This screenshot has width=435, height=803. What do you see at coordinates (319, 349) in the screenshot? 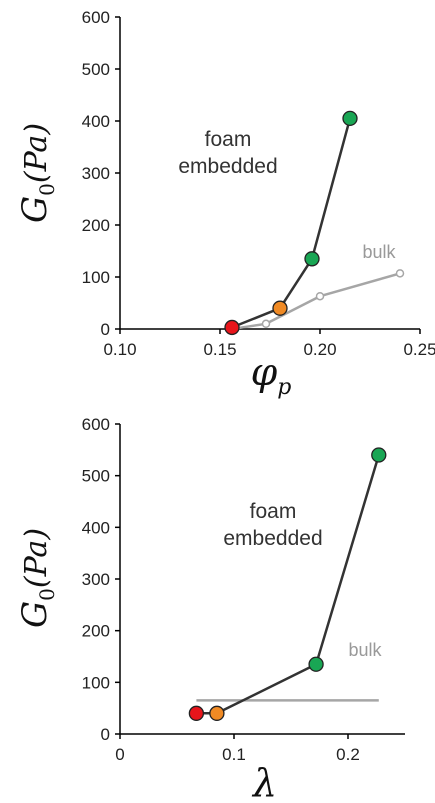
I see `x-tick-label: 0.20` at bounding box center [319, 349].